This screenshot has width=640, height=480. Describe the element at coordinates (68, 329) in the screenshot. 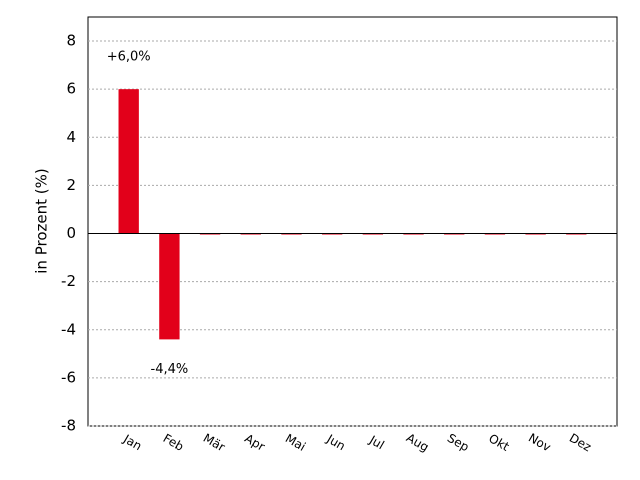

I see `y-tick-label: -4` at that location.